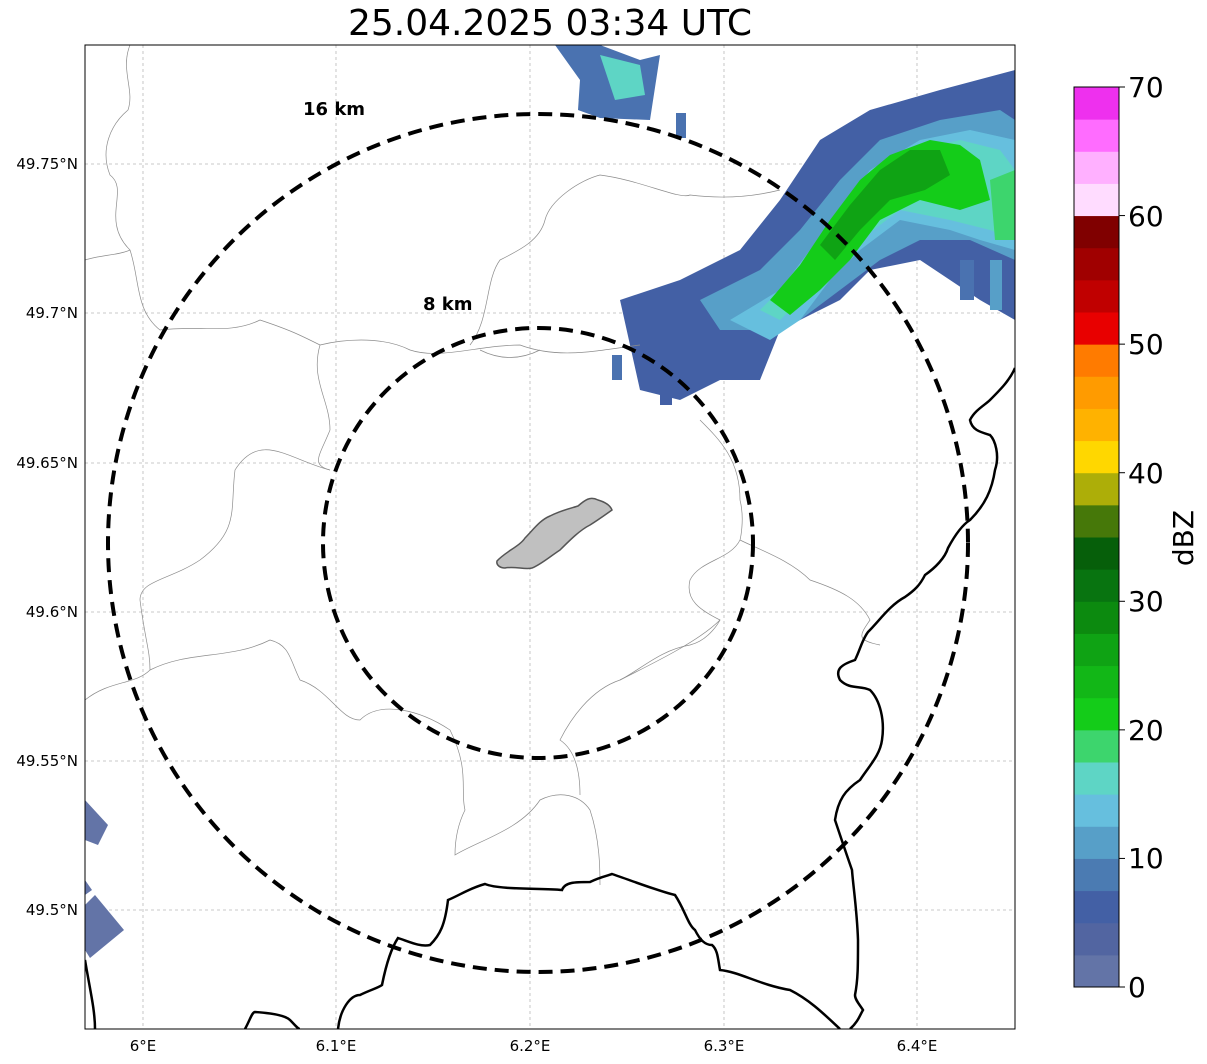 This screenshot has width=1207, height=1064. What do you see at coordinates (336, 1046) in the screenshot?
I see `lon-tick-label: 6.1°E` at bounding box center [336, 1046].